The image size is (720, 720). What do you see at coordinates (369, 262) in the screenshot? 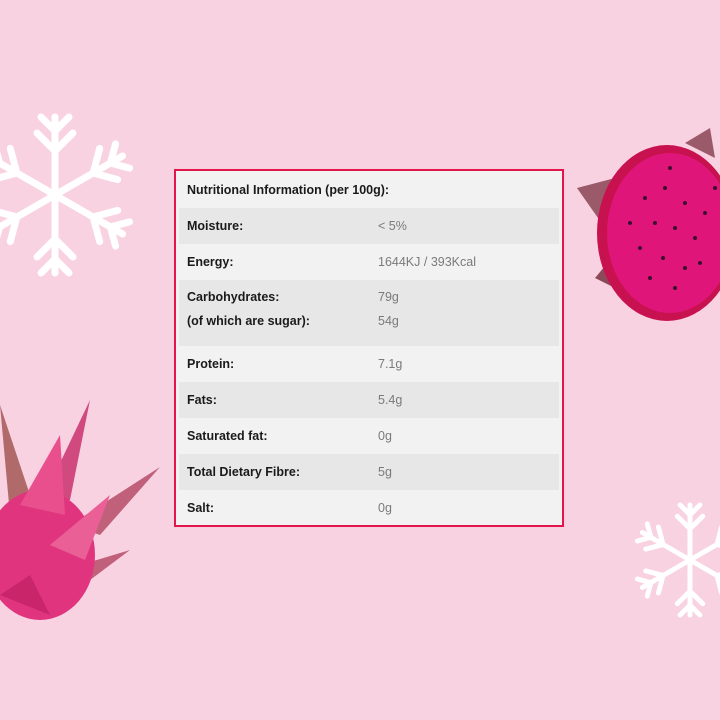
I see `table-row: Energy: 1644KJ / 393Kcal` at bounding box center [369, 262].